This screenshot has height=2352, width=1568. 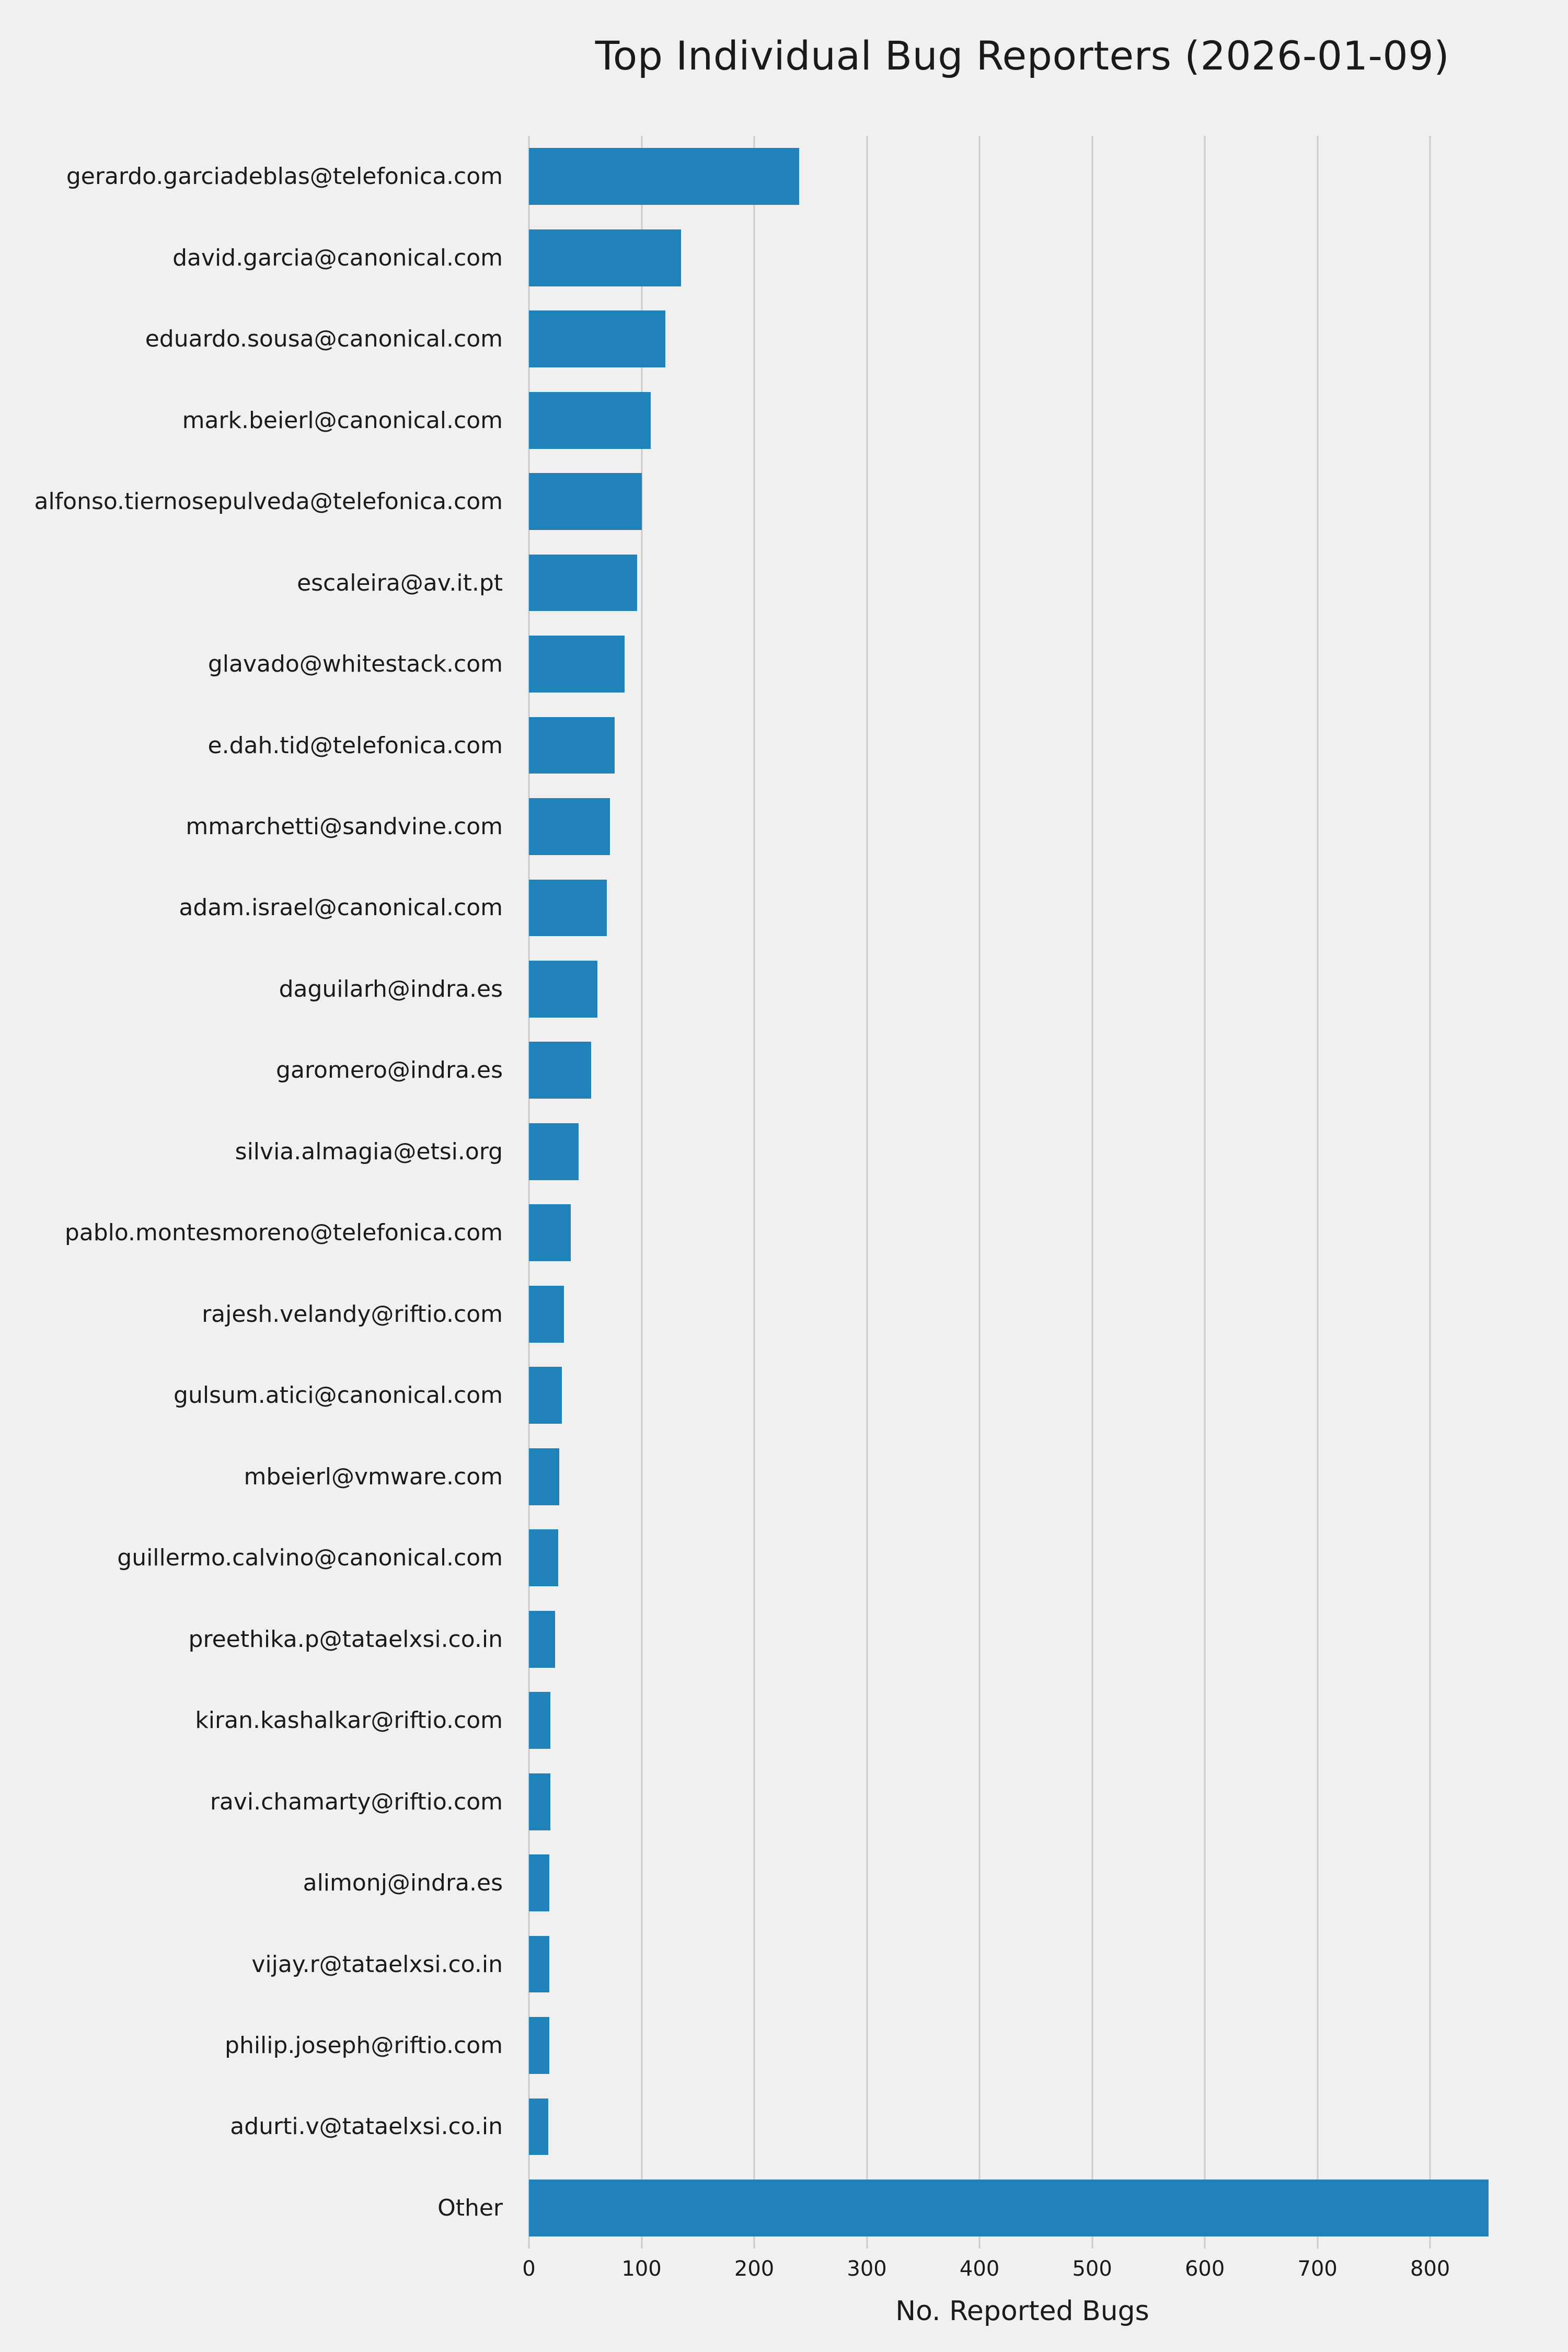 What do you see at coordinates (283, 1233) in the screenshot?
I see `y-category-label: pablo.montesmoreno@telefonica.com` at bounding box center [283, 1233].